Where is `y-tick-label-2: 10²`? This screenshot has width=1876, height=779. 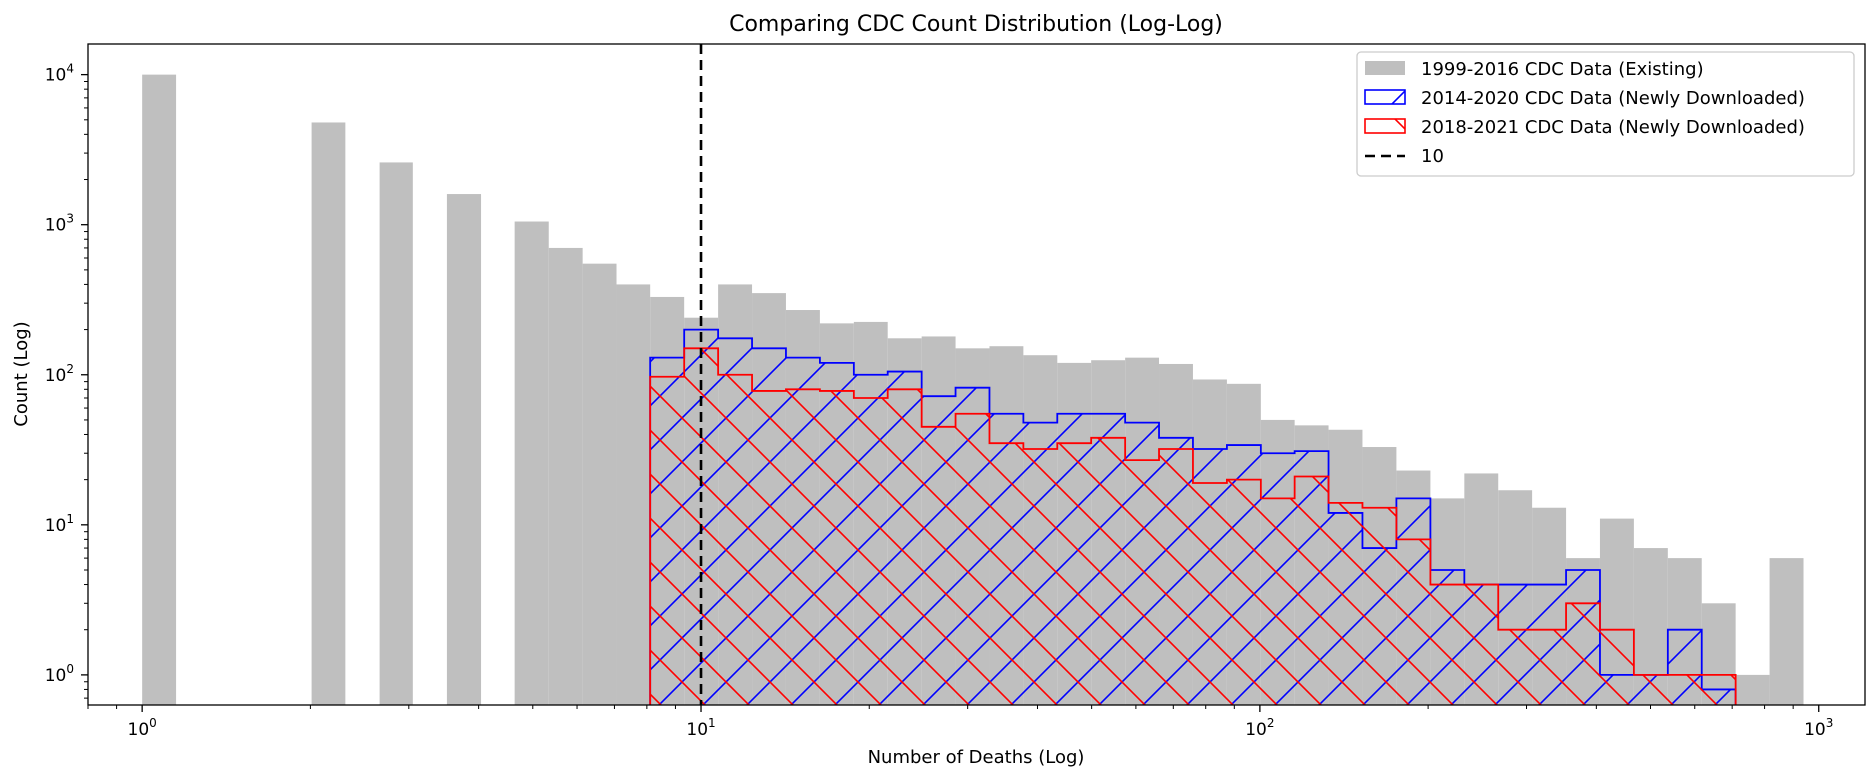 y-tick-label-2: 10² is located at coordinates (59, 374).